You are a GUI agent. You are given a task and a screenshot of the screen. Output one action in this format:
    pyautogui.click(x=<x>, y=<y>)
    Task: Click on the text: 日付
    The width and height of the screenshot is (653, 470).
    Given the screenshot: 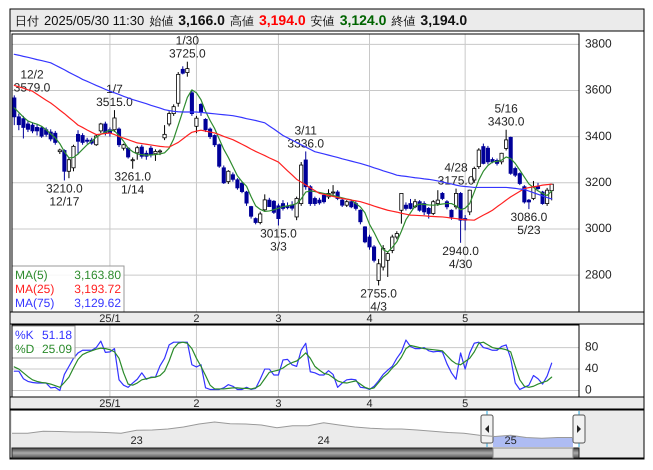 What is the action you would take?
    pyautogui.click(x=27, y=21)
    